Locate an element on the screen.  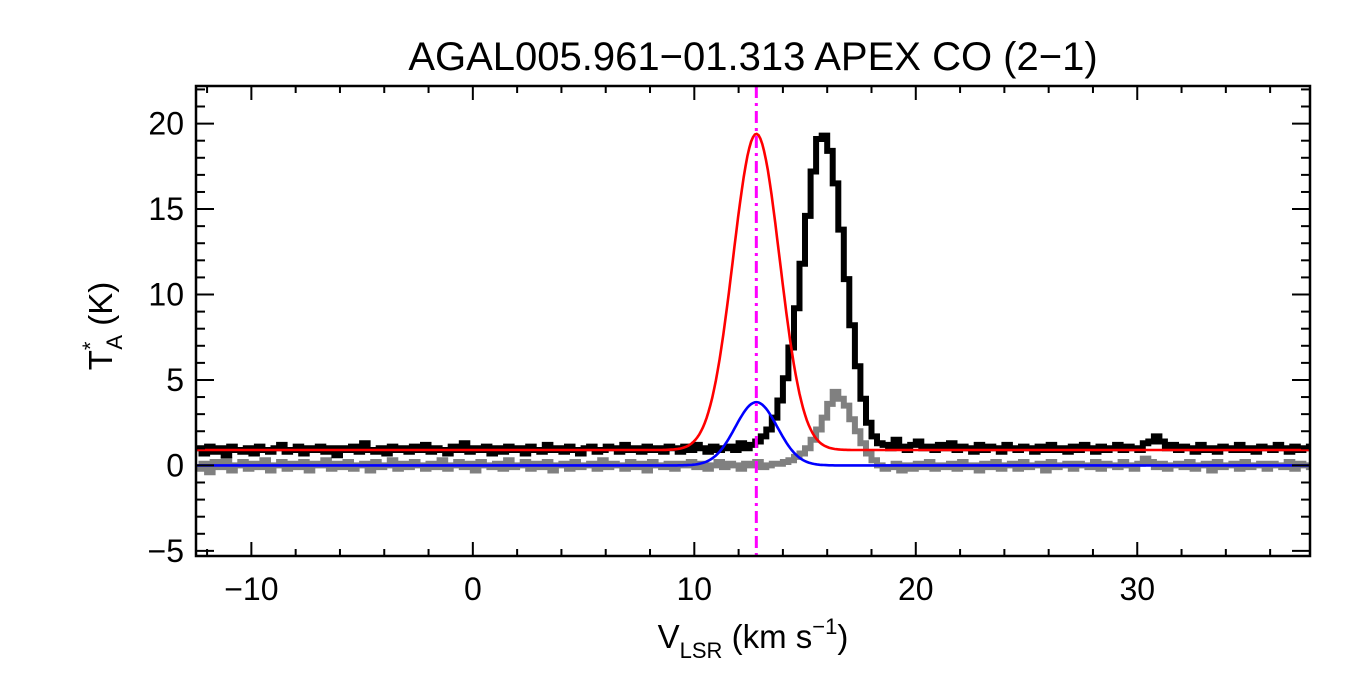
x-axis-label: VLSR (km s−1) is located at coordinates (753, 638).